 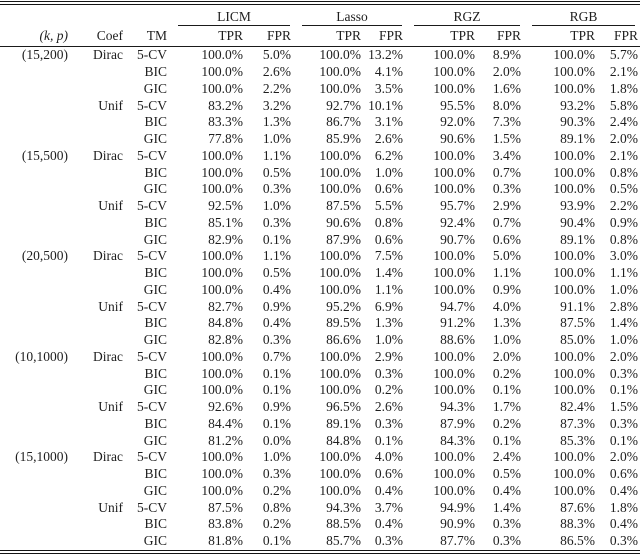 I want to click on rgb-fpr-cell: 0.1%, so click(x=624, y=440).